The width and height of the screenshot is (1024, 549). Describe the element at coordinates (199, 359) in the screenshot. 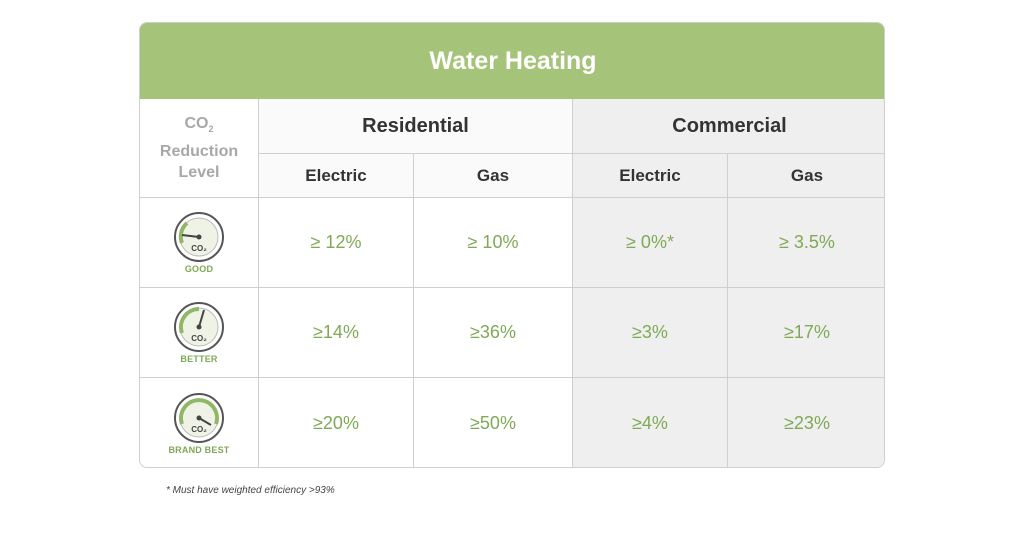

I see `level-label: BETTER` at that location.